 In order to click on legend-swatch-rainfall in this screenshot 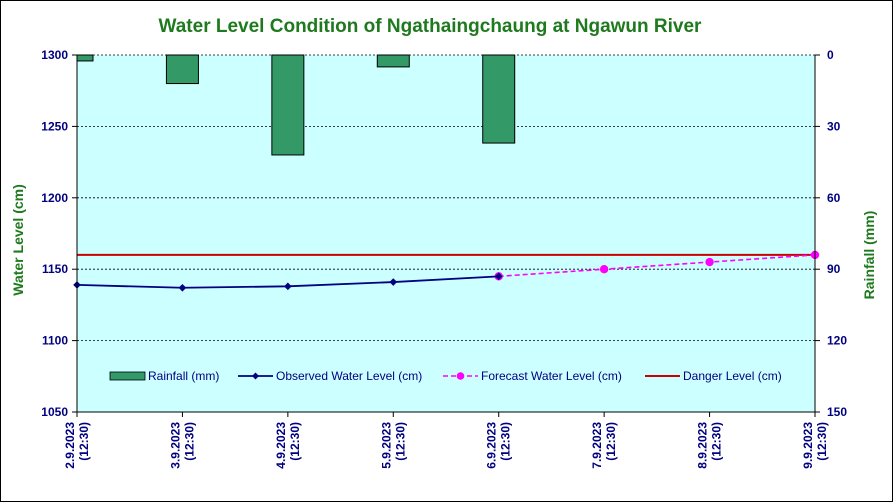, I will do `click(127, 376)`.